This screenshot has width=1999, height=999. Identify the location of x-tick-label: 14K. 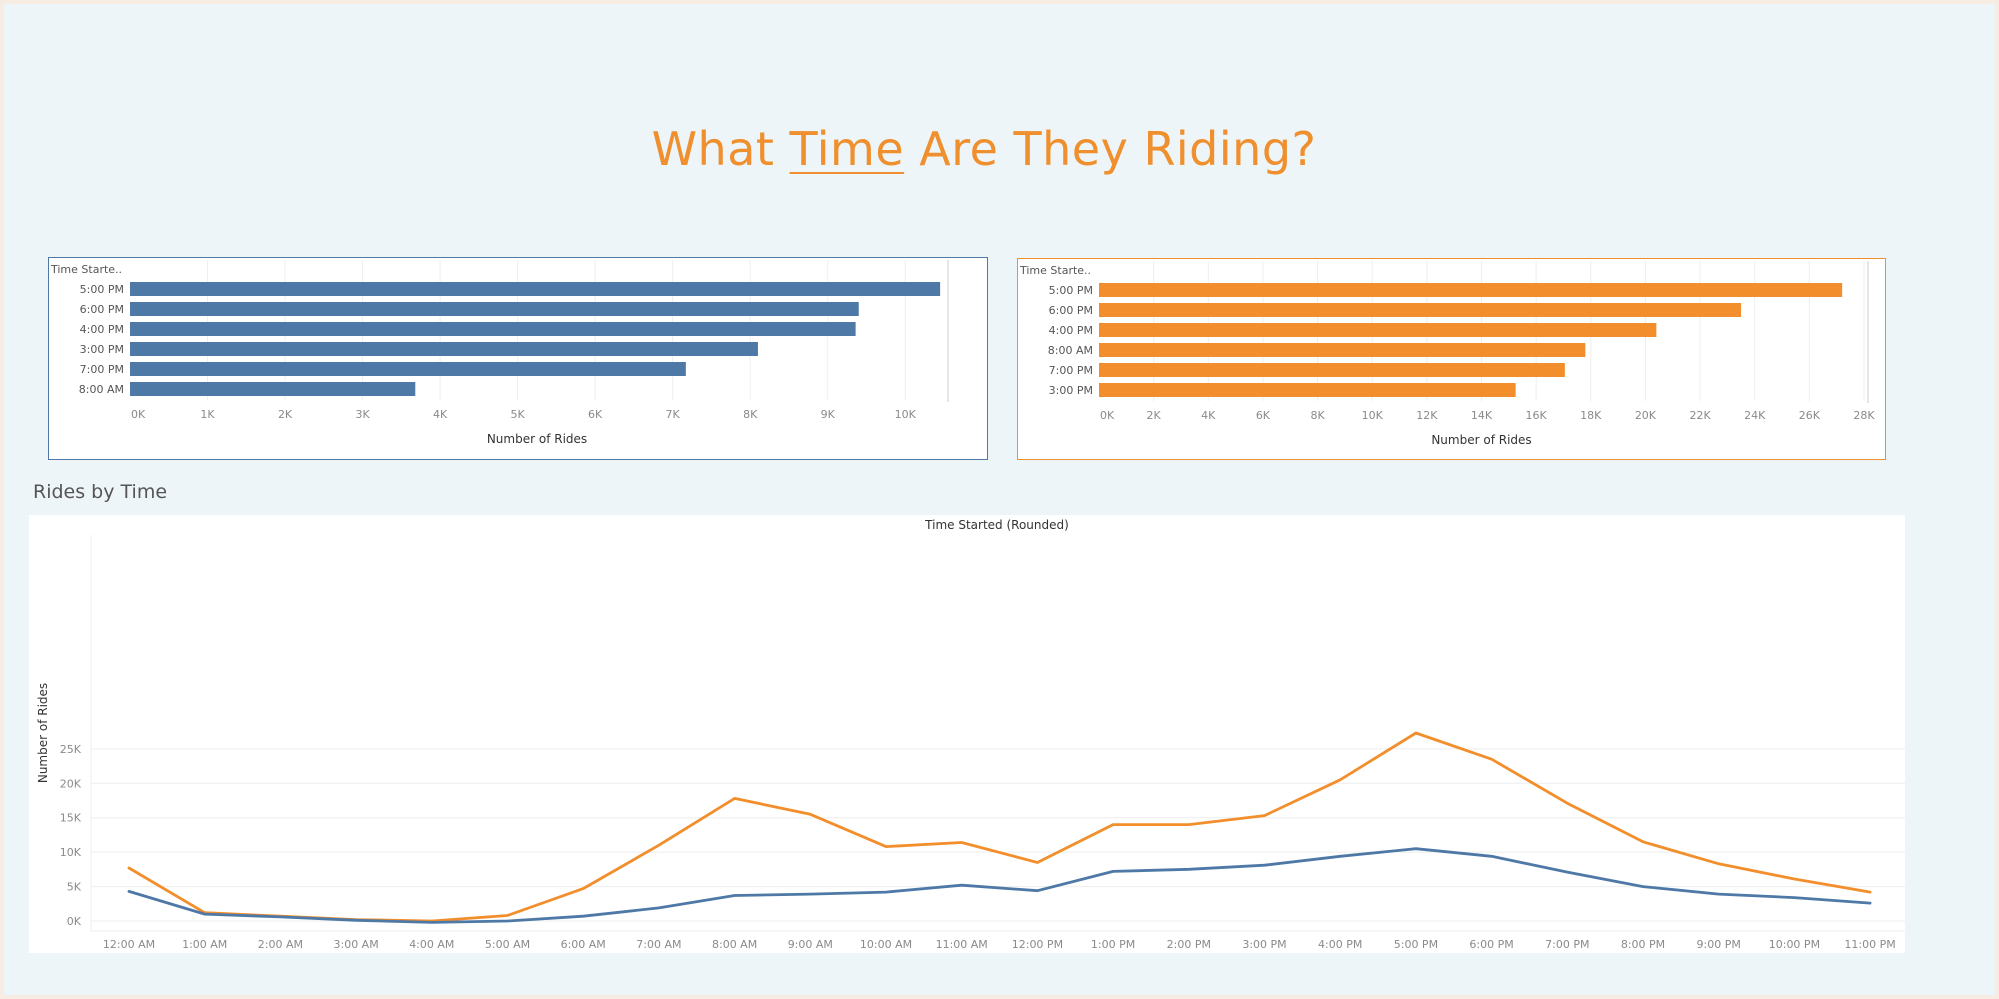
(1482, 415).